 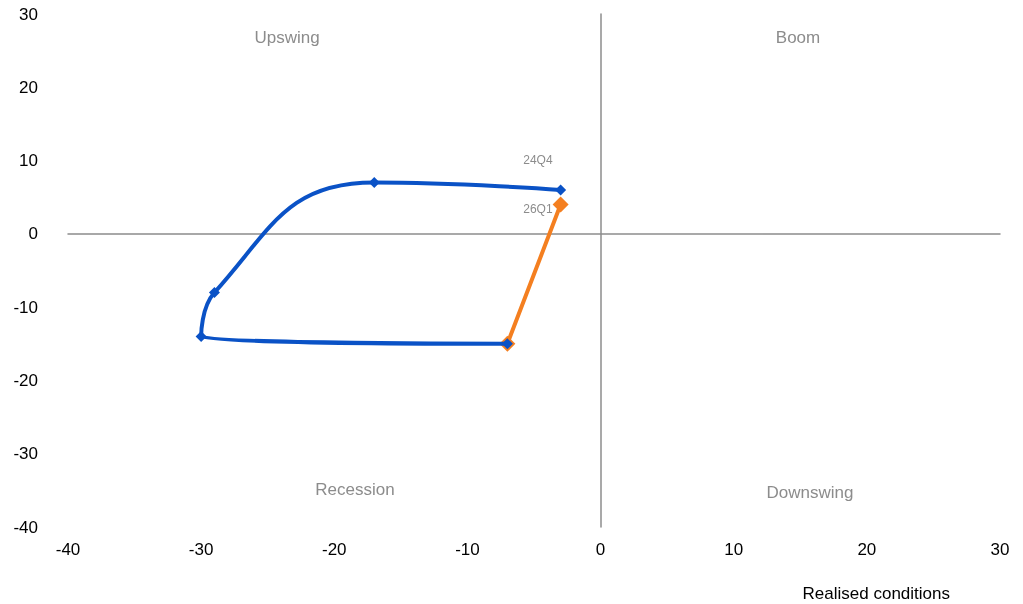 What do you see at coordinates (876, 593) in the screenshot?
I see `x-axis-title: Realised conditions` at bounding box center [876, 593].